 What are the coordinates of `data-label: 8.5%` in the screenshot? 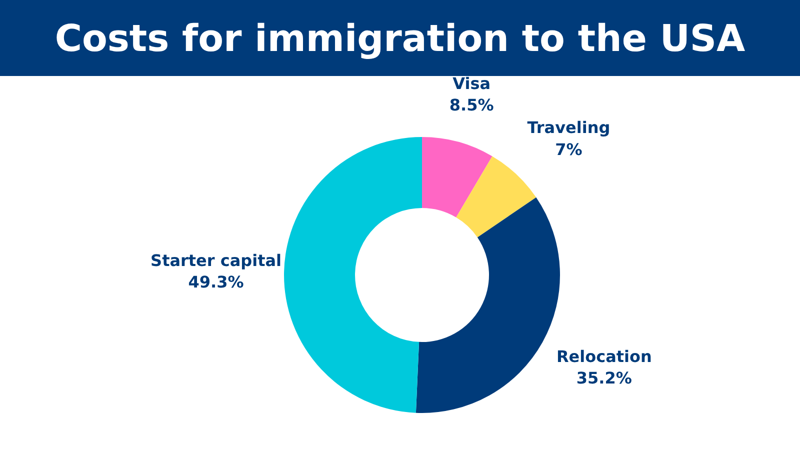 It's located at (471, 104).